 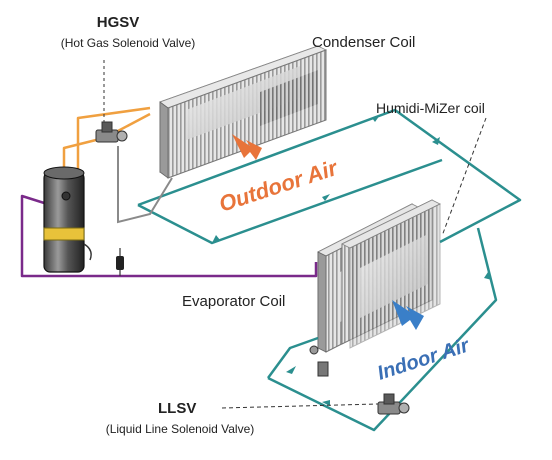 I want to click on gray-line, so click(x=145, y=185).